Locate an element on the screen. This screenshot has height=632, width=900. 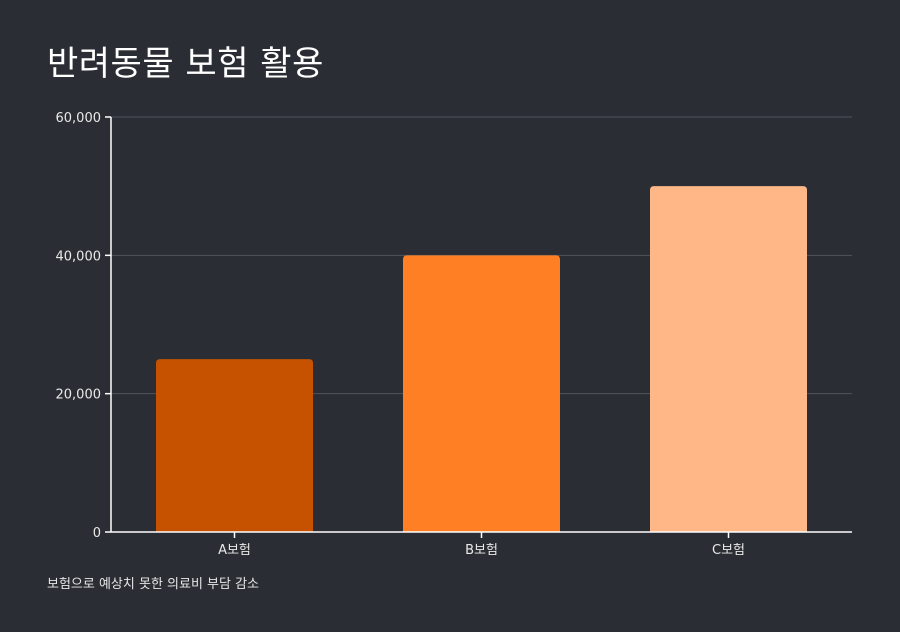
y-axis-ticks: 0 20,000 40,000 60,000 is located at coordinates (83, 326).